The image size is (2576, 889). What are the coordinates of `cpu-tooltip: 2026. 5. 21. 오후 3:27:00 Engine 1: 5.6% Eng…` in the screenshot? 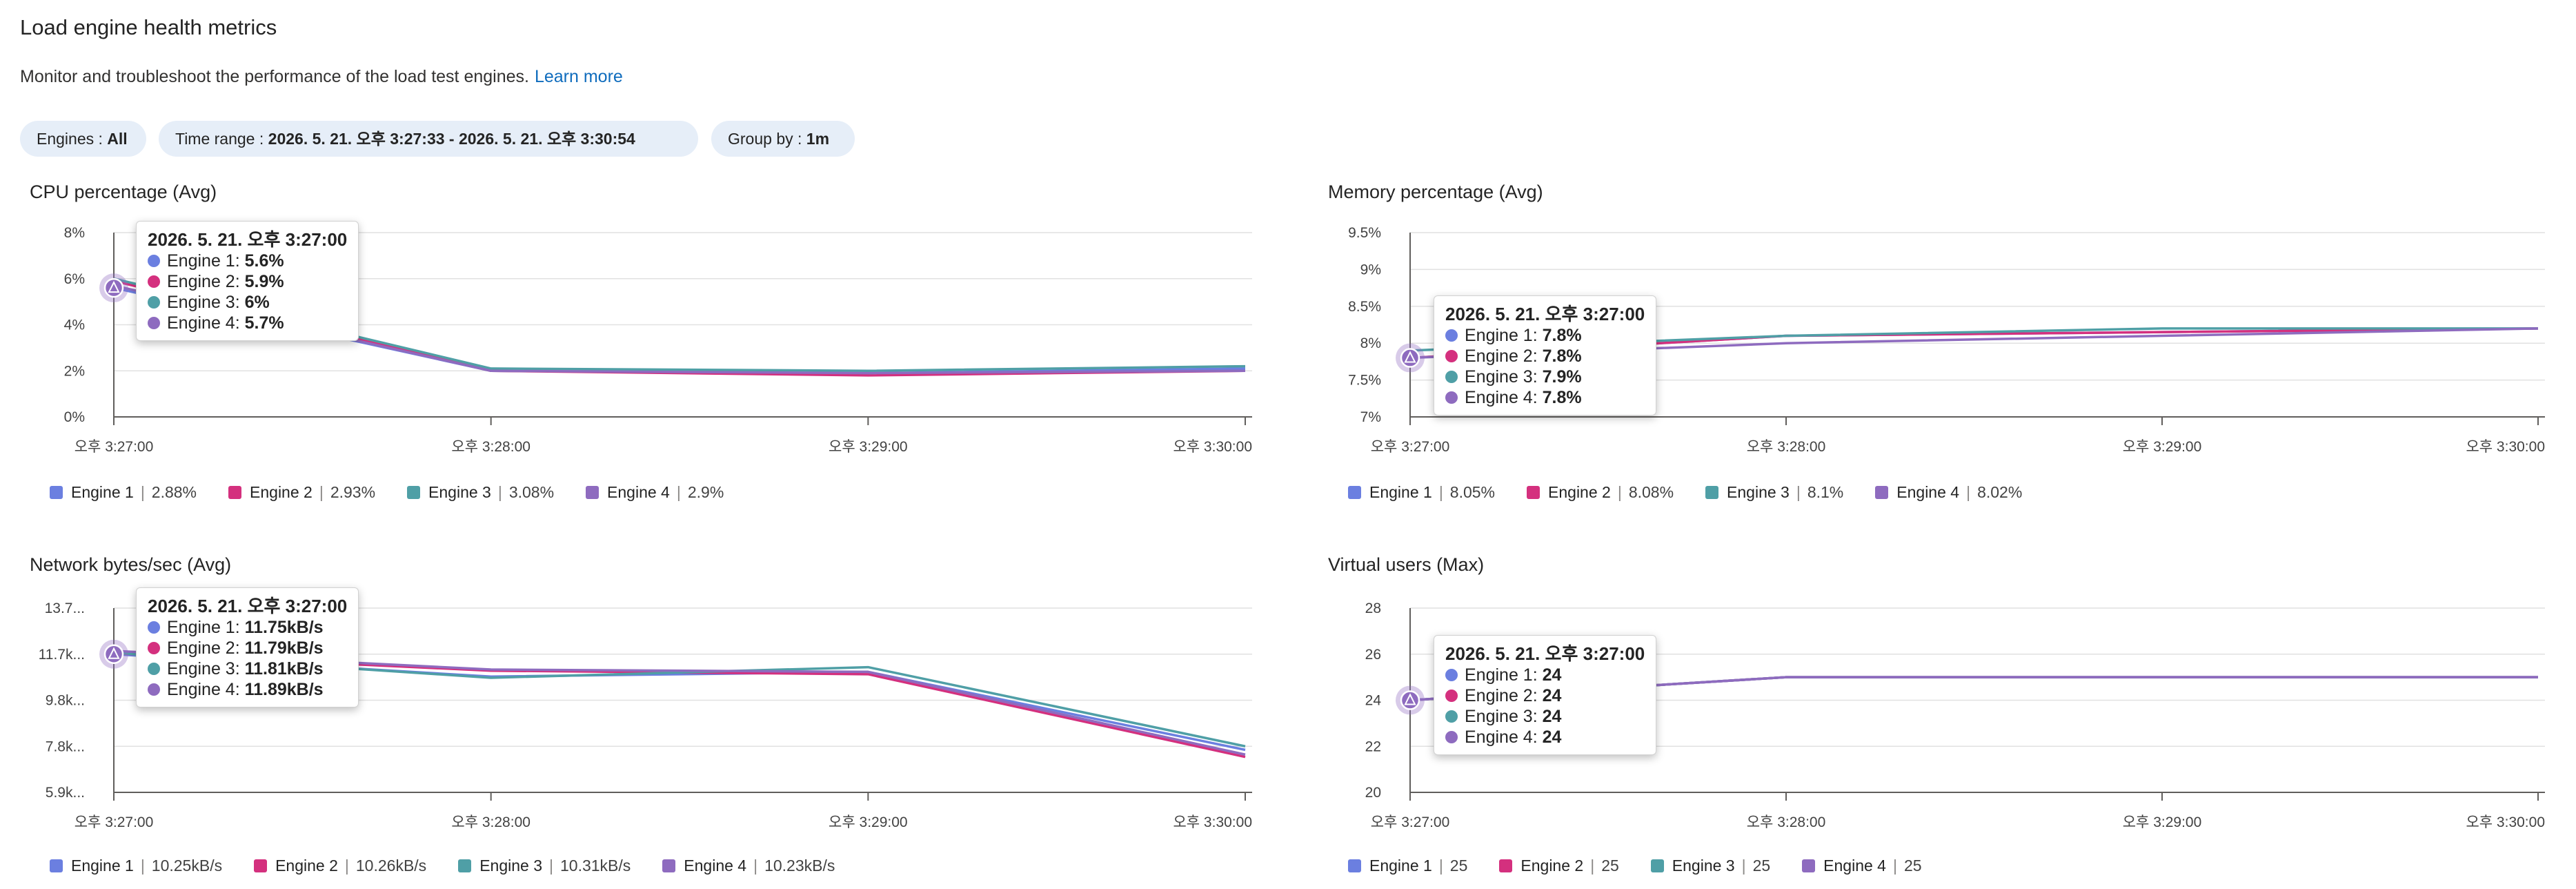 It's located at (247, 281).